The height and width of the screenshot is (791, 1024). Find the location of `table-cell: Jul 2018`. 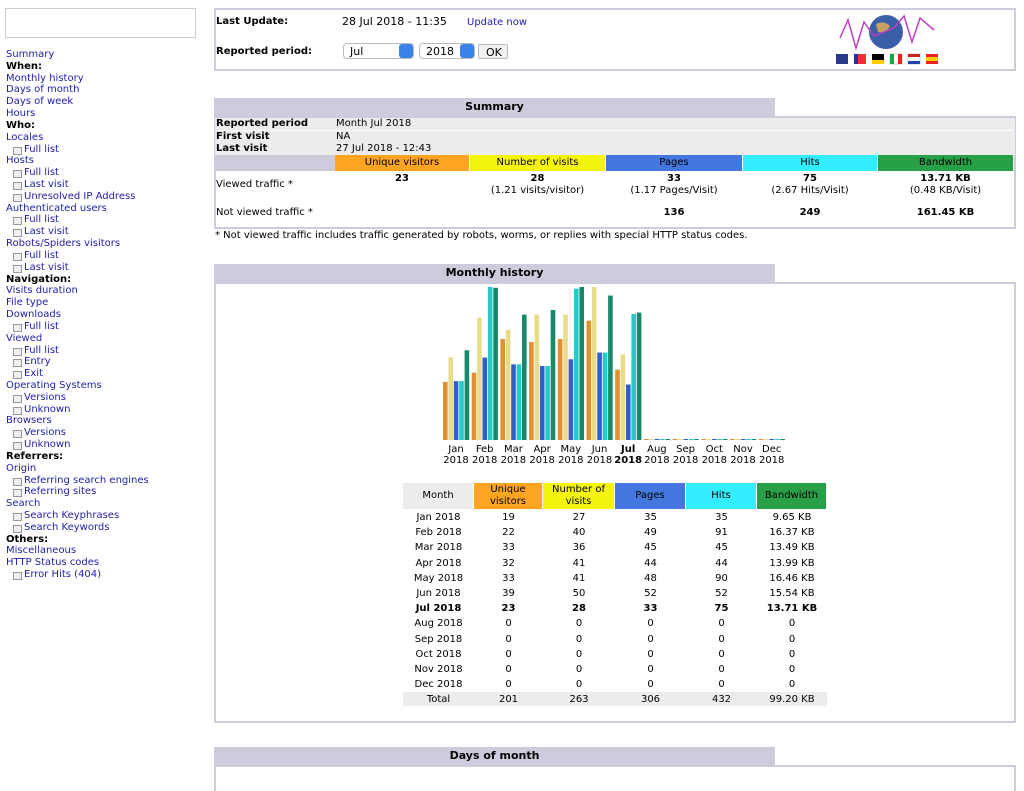

table-cell: Jul 2018 is located at coordinates (438, 609).